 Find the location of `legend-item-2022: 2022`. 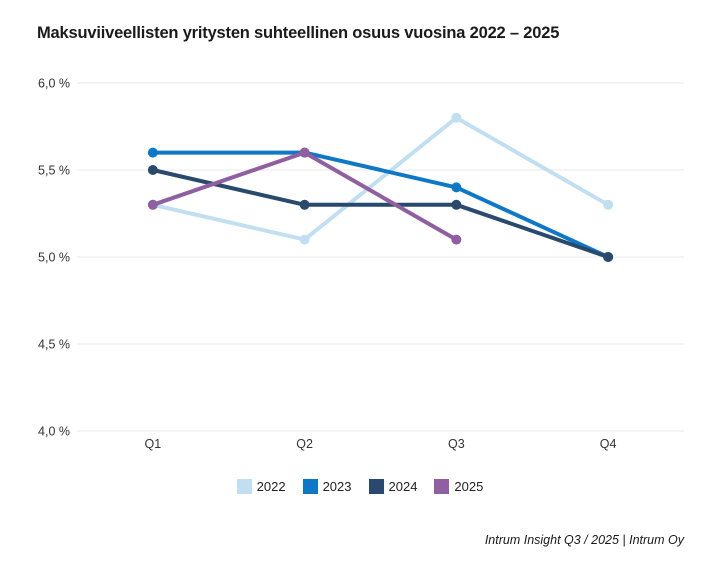

legend-item-2022: 2022 is located at coordinates (261, 486).